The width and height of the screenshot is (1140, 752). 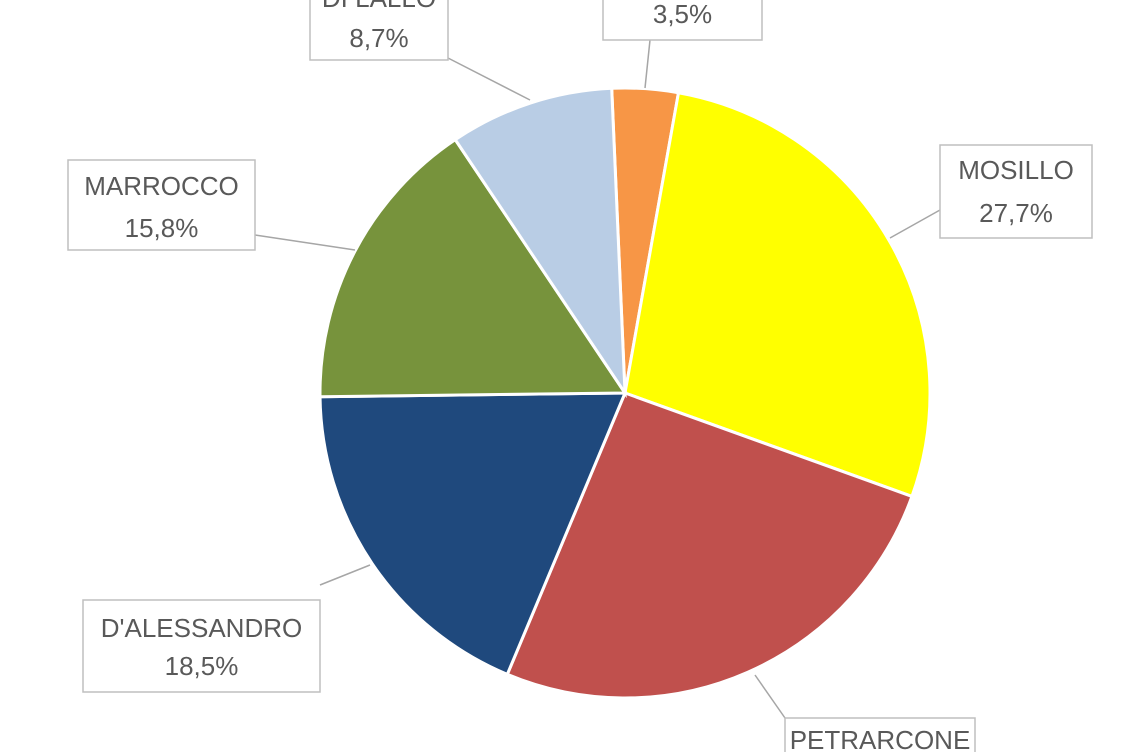 What do you see at coordinates (1016, 213) in the screenshot?
I see `value-label: 27,7%` at bounding box center [1016, 213].